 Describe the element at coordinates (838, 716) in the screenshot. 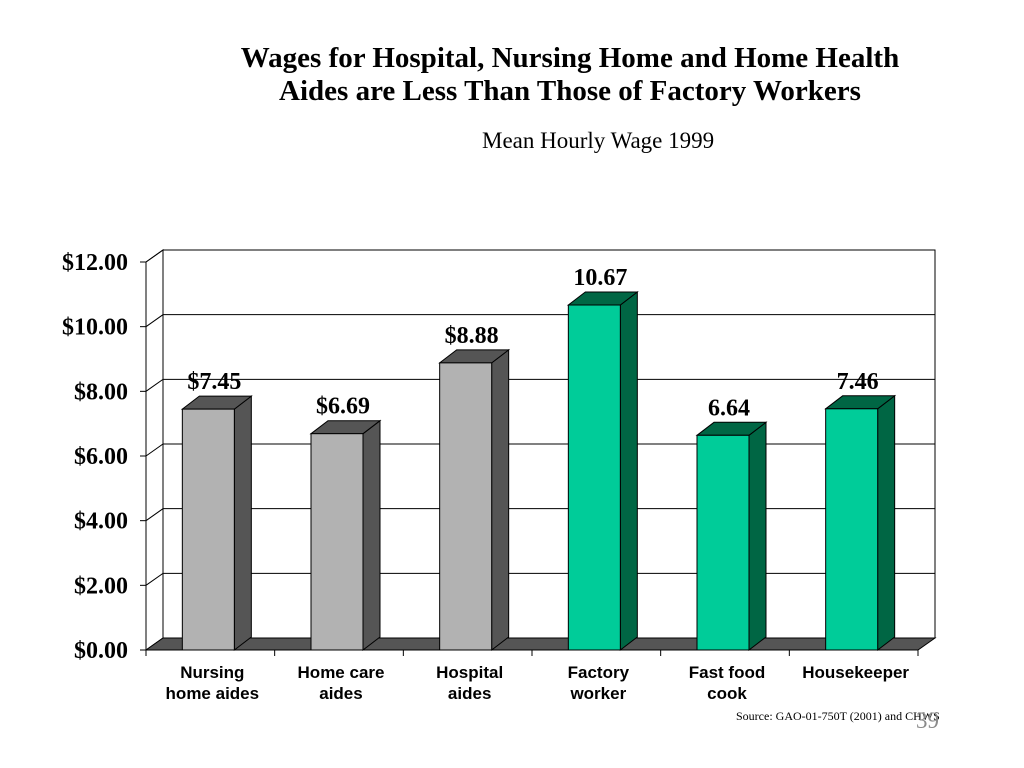

I see `source-note: Source: GAO-01-750T (2001) and CHWS` at that location.